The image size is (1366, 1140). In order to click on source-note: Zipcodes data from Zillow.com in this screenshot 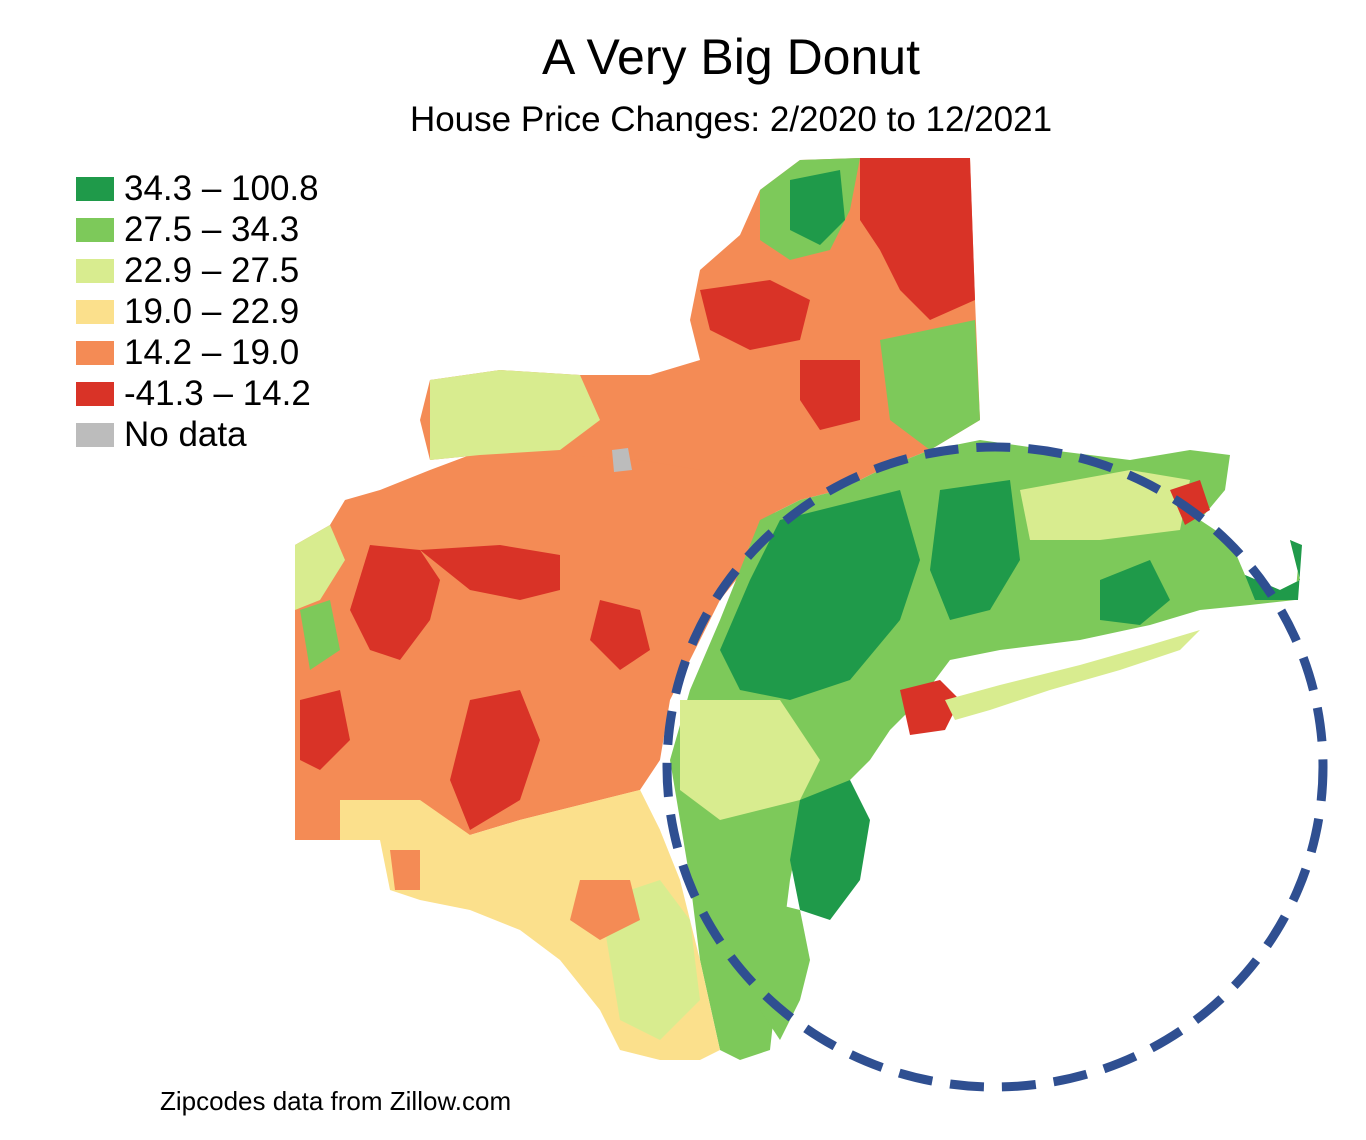, I will do `click(336, 1101)`.